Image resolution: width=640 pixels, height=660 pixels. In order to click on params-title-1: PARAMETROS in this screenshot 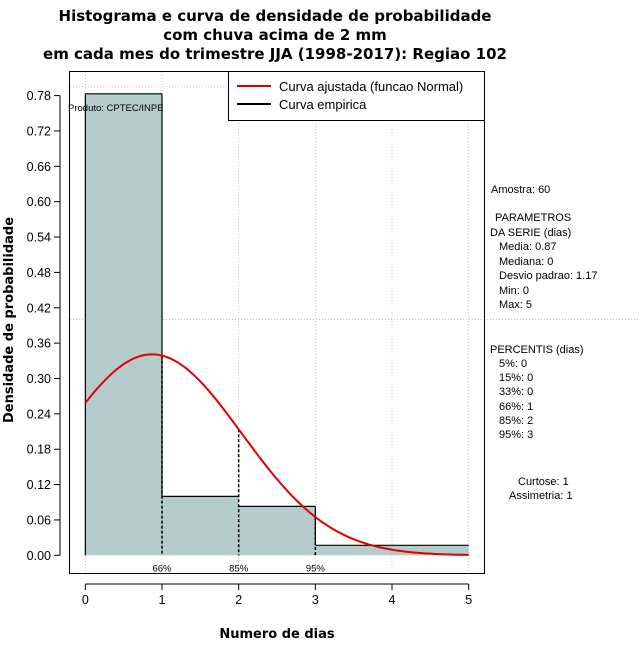, I will do `click(533, 218)`.